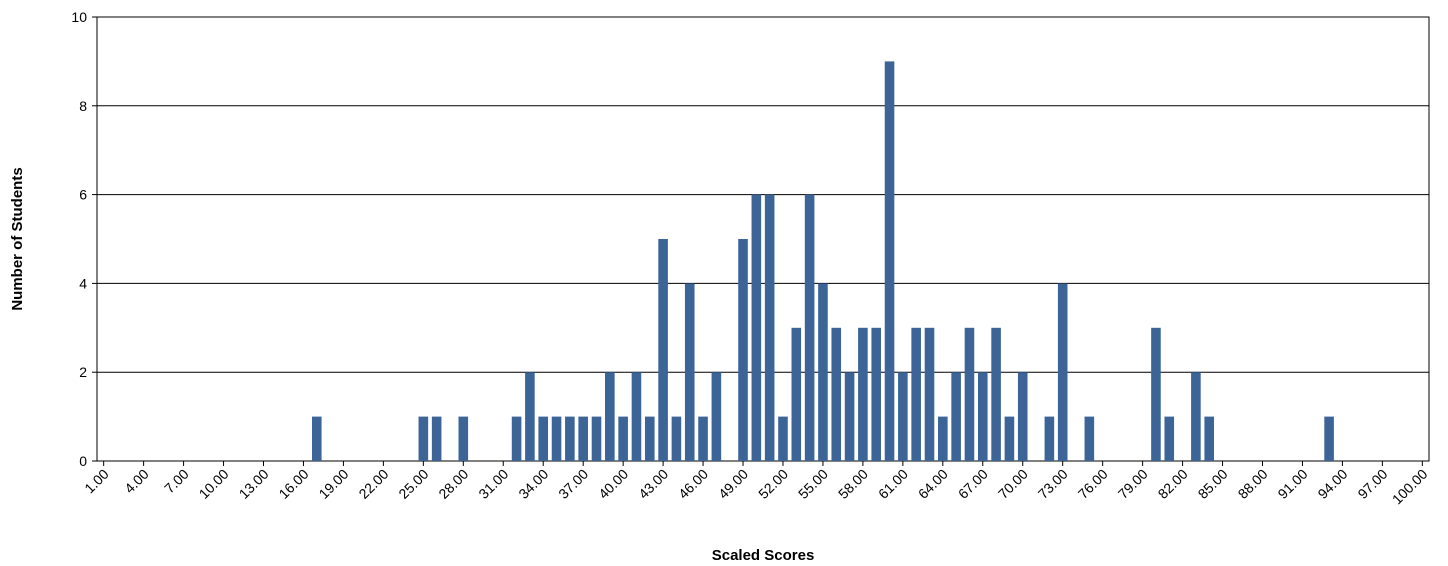 Image resolution: width=1448 pixels, height=566 pixels. I want to click on x-tick-label: 34.00, so click(533, 484).